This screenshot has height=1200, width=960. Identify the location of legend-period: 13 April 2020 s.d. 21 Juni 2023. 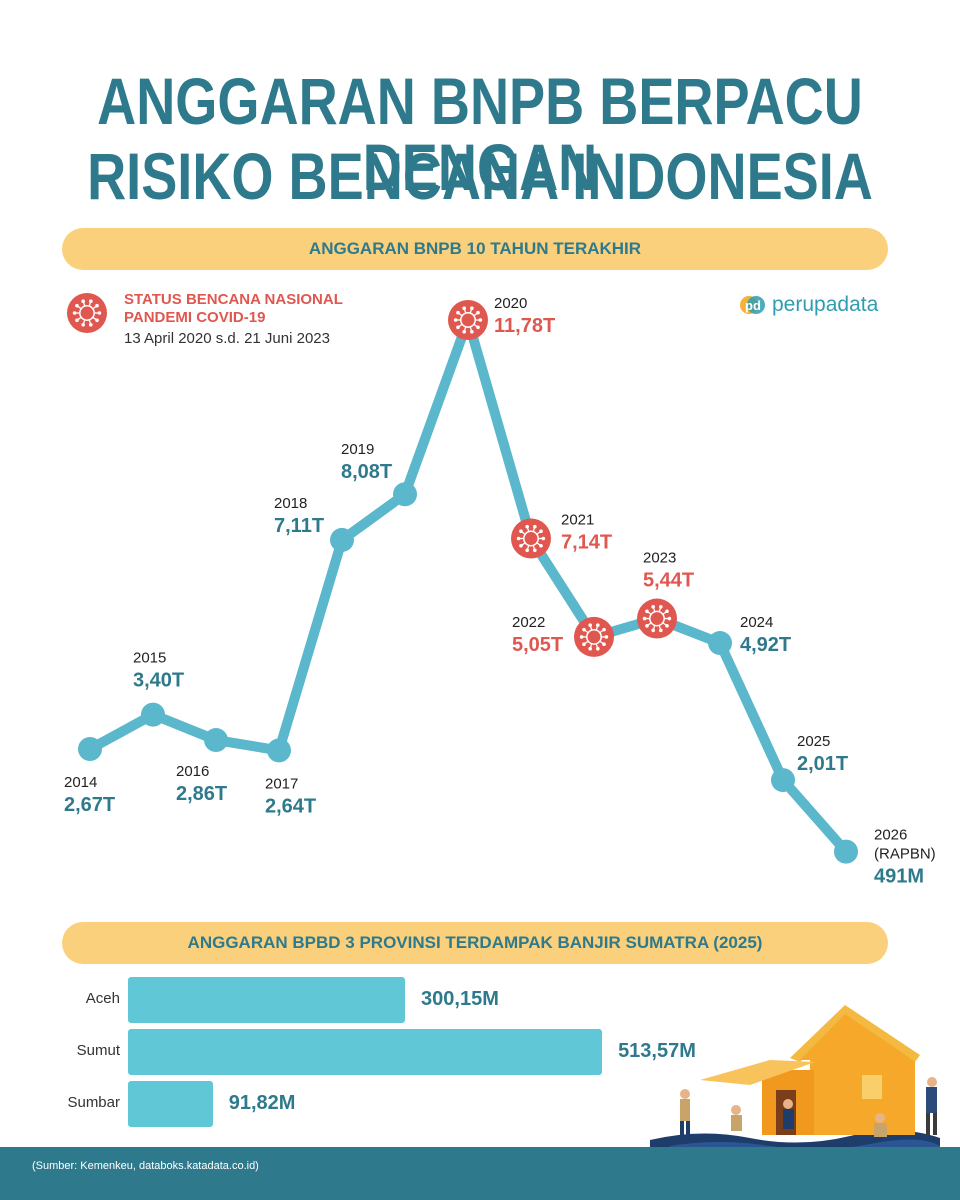
(227, 338).